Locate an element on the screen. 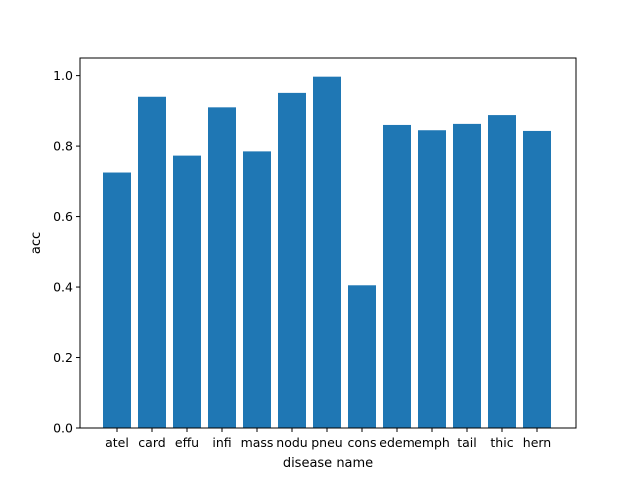 This screenshot has width=640, height=480. x-tick-label: tail is located at coordinates (467, 442).